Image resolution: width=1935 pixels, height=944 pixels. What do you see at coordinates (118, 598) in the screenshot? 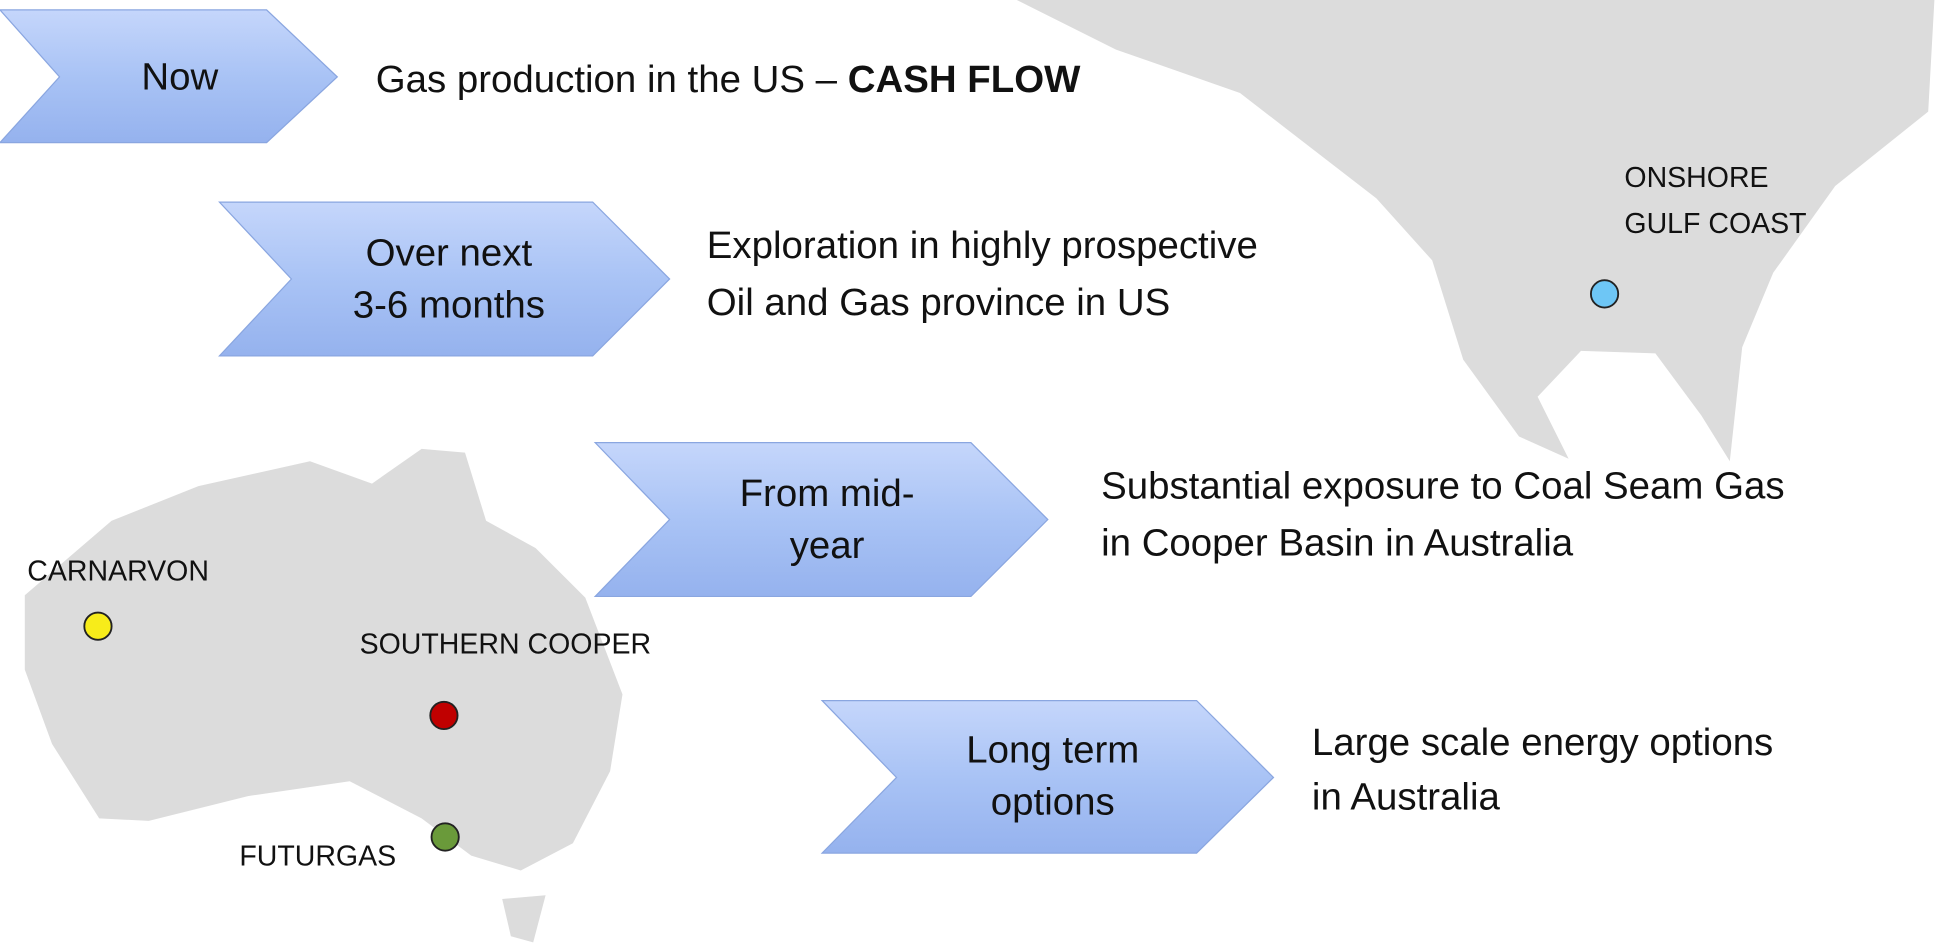
I see `location: CARNARVON` at bounding box center [118, 598].